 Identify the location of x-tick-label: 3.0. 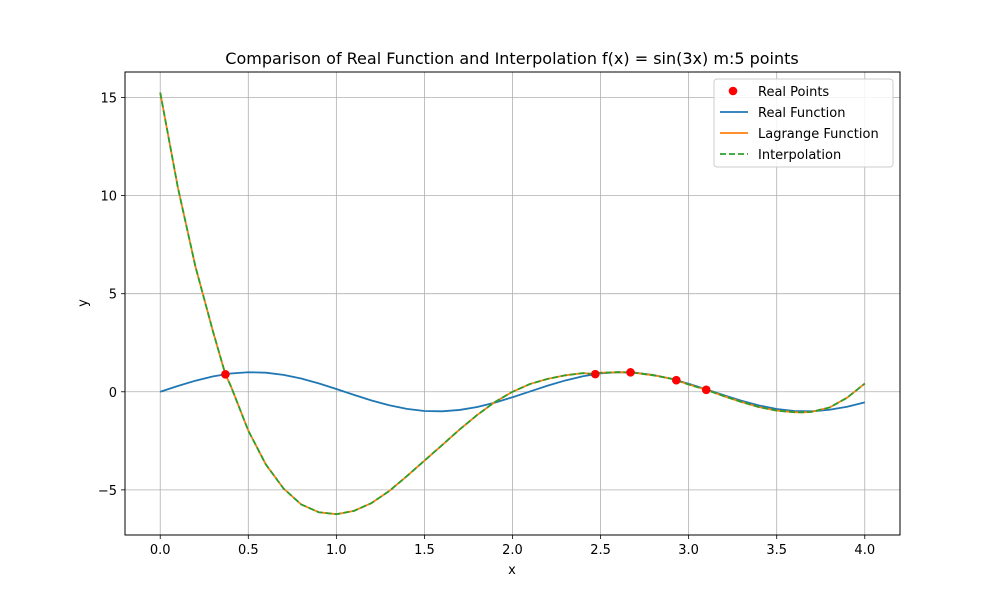
(688, 550).